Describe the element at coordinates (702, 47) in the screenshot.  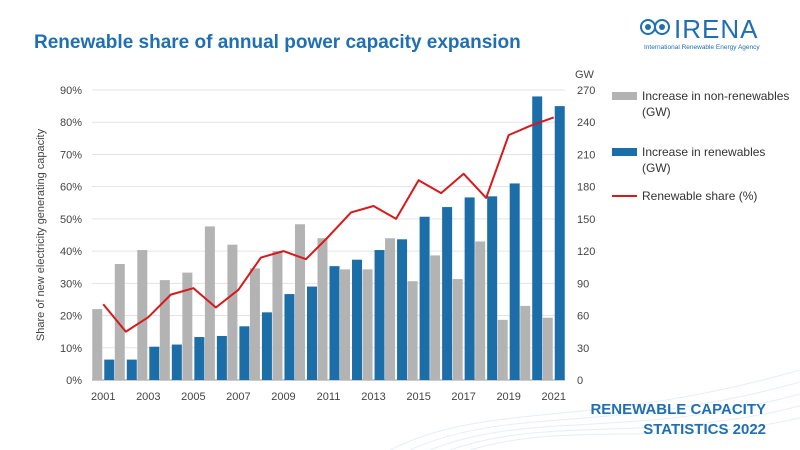
I see `logo-subtitle: International Renewable Energy Agency` at that location.